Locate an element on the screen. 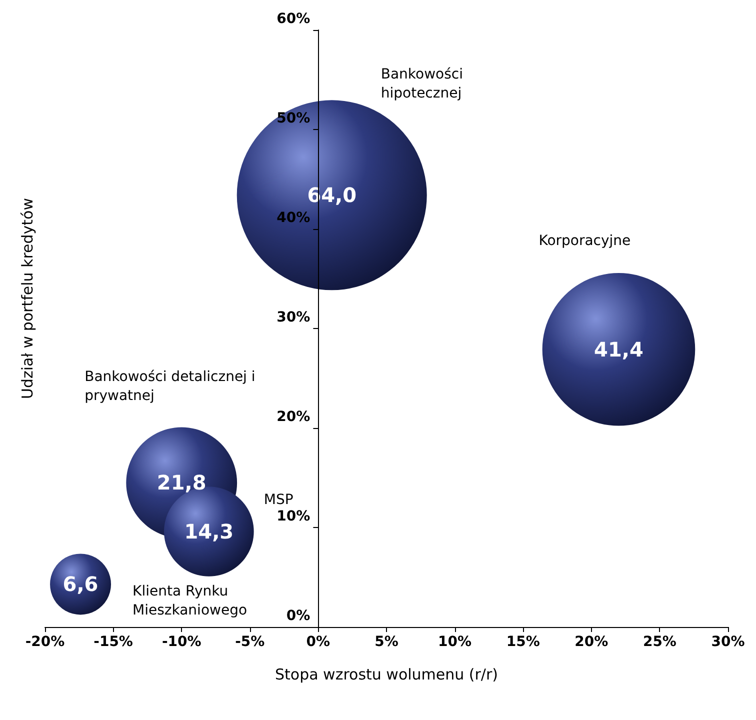 The height and width of the screenshot is (720, 756). x-tick-label: 5% is located at coordinates (386, 642).